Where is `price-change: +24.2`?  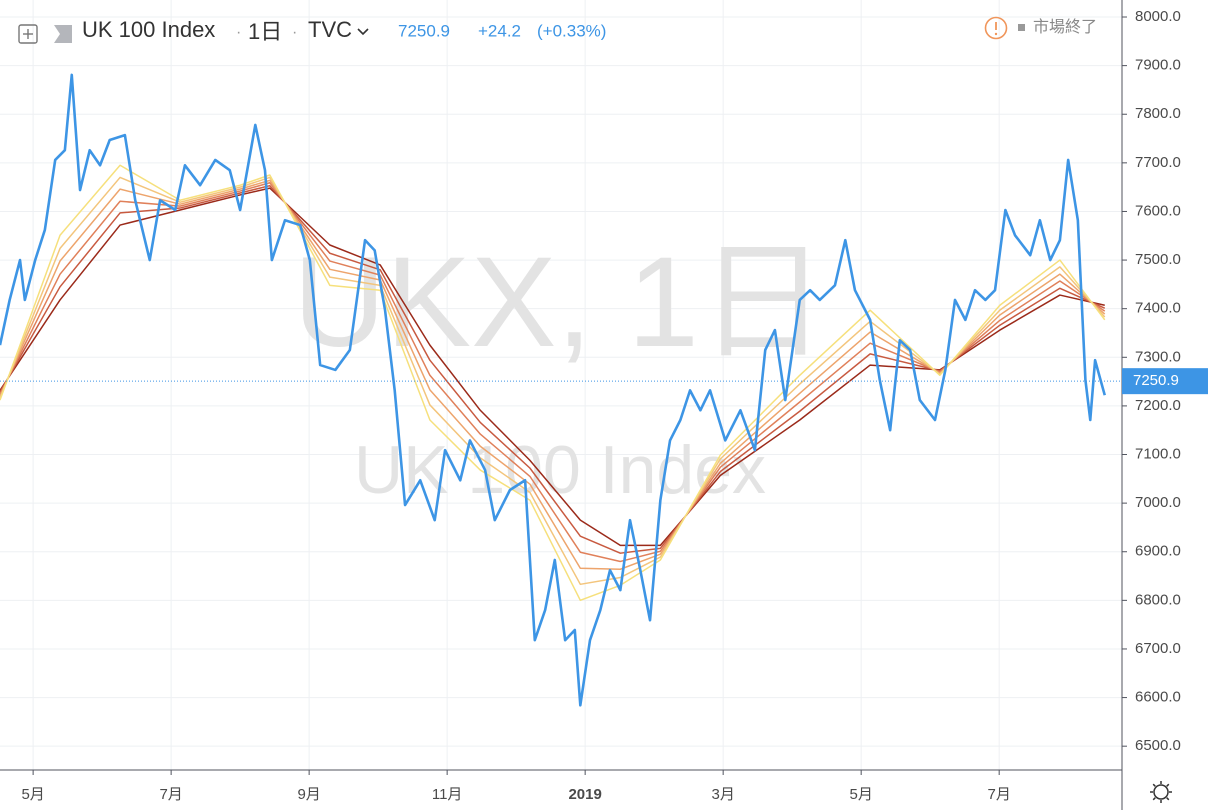
price-change: +24.2 is located at coordinates (499, 30).